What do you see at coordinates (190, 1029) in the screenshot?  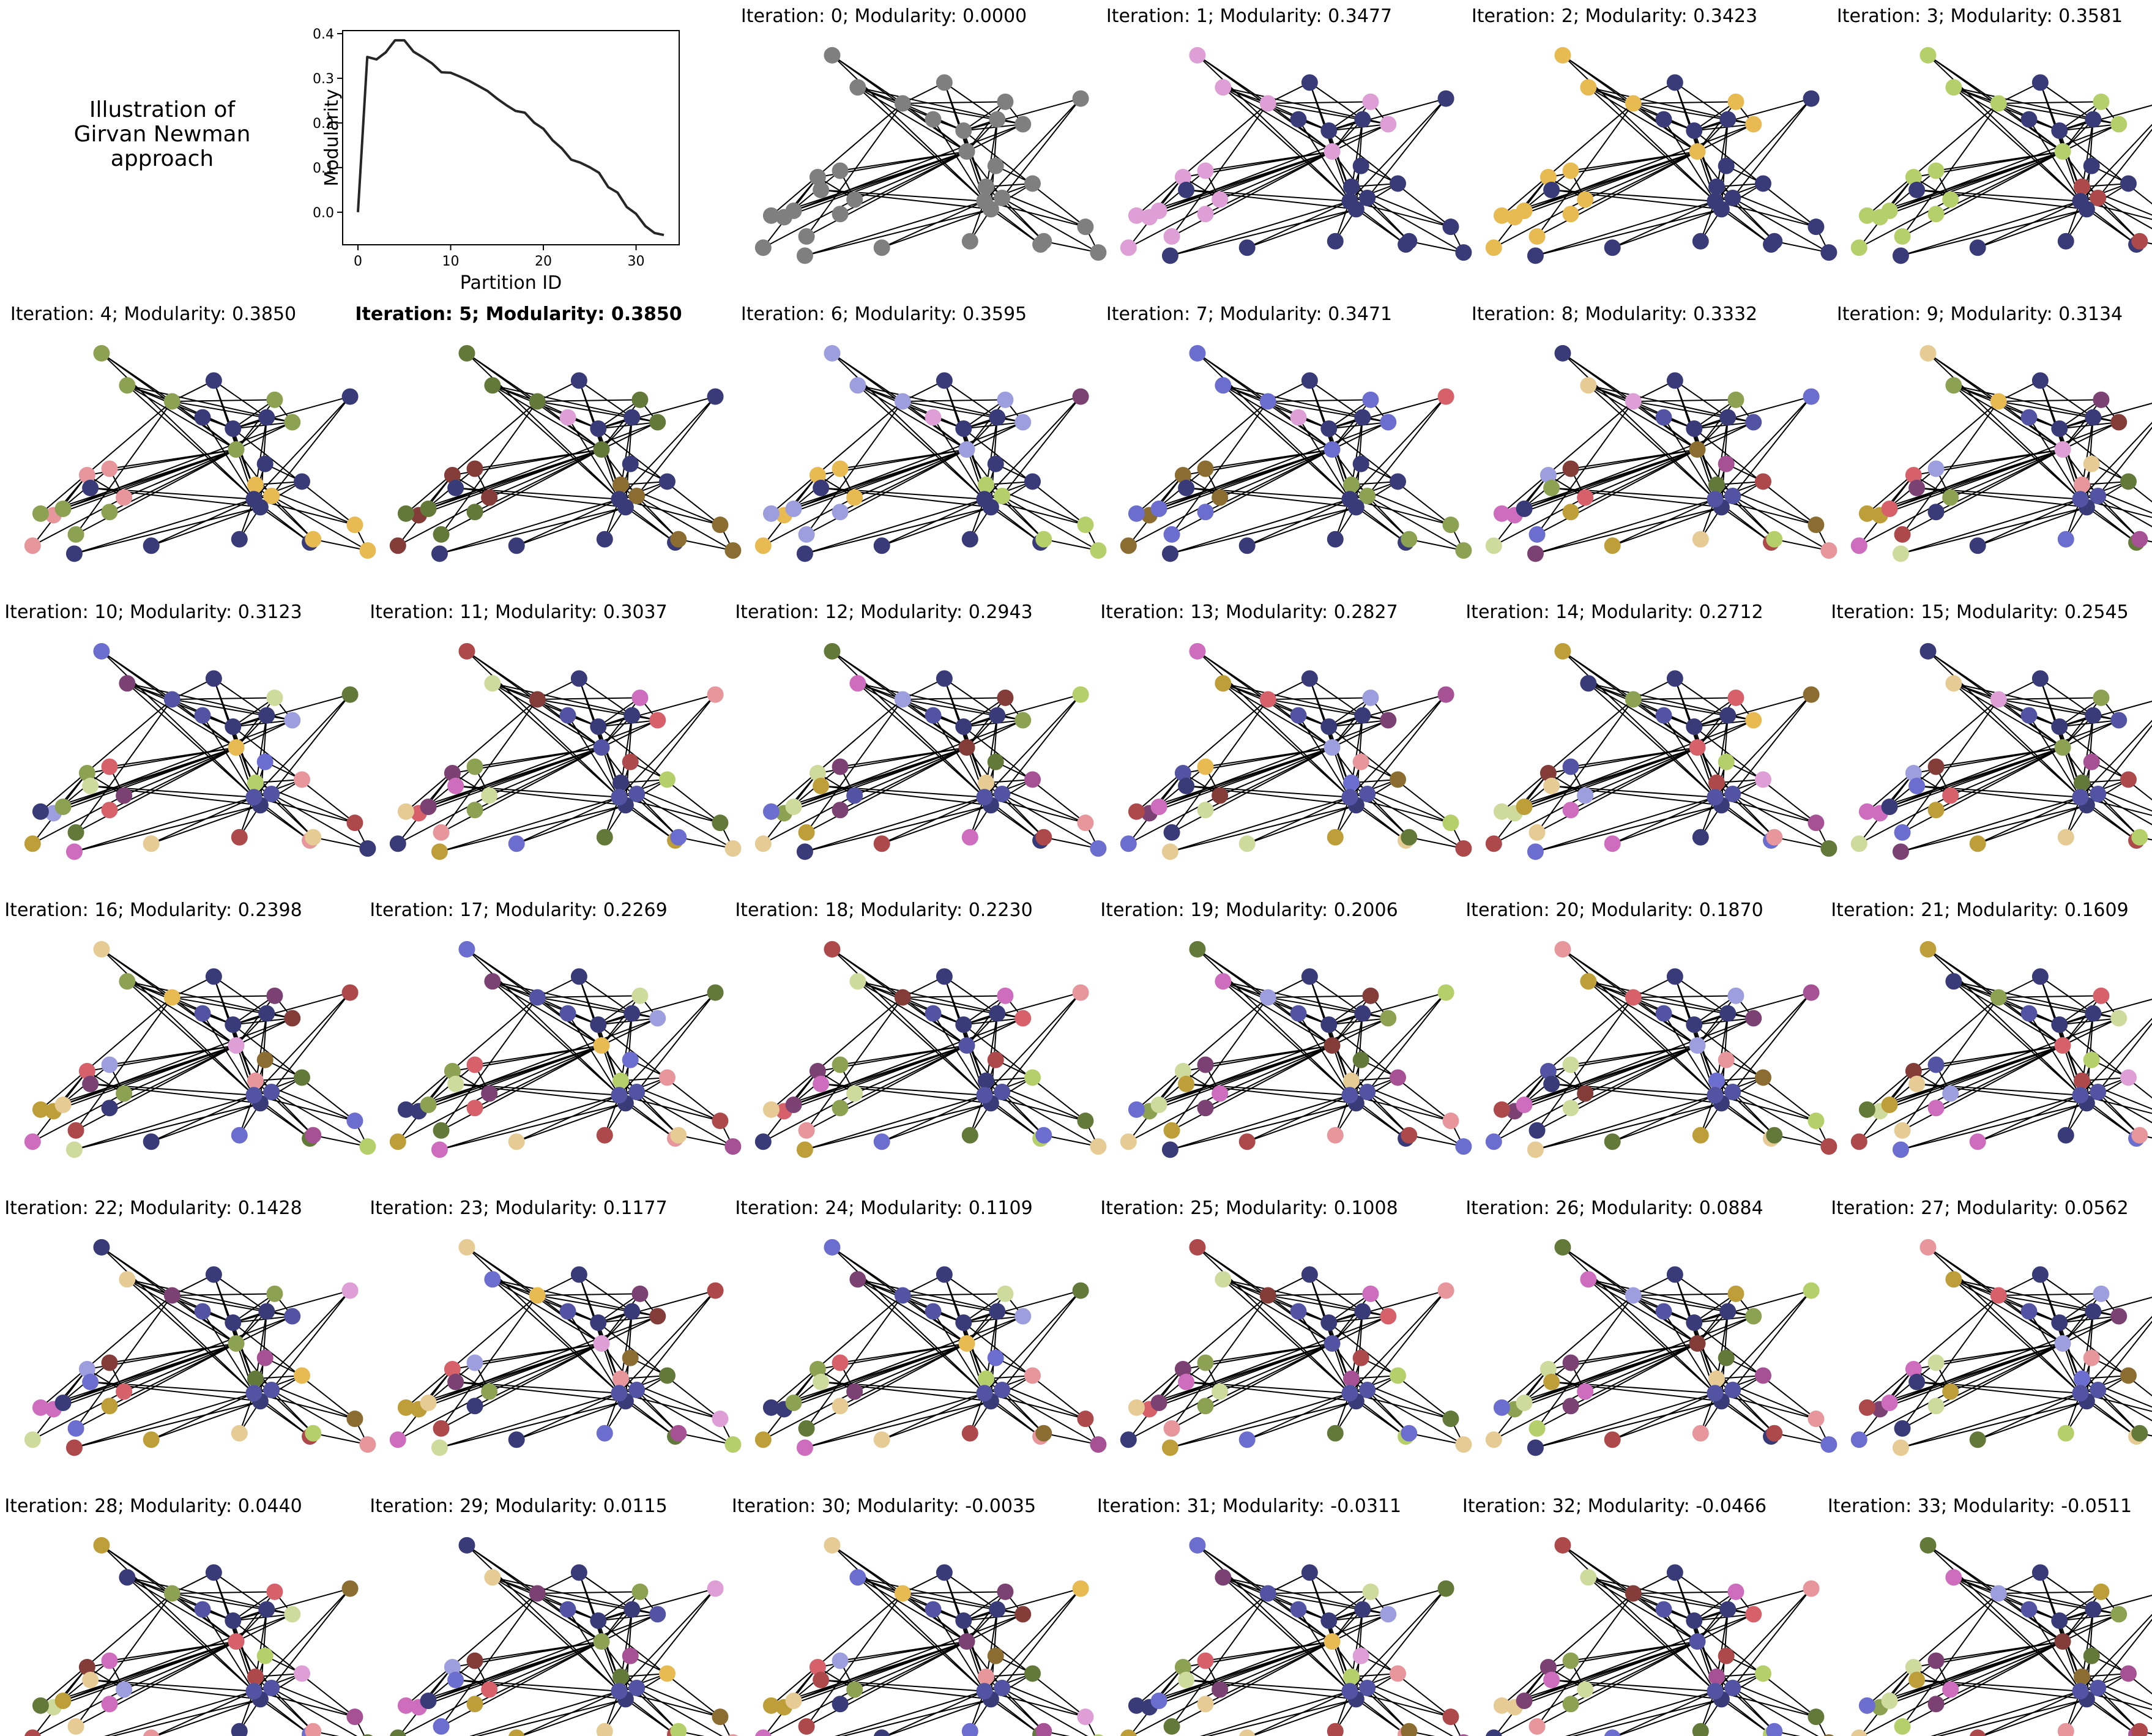 I see `network-panel-16: Iteration: 16; Modularity: 0.2398` at bounding box center [190, 1029].